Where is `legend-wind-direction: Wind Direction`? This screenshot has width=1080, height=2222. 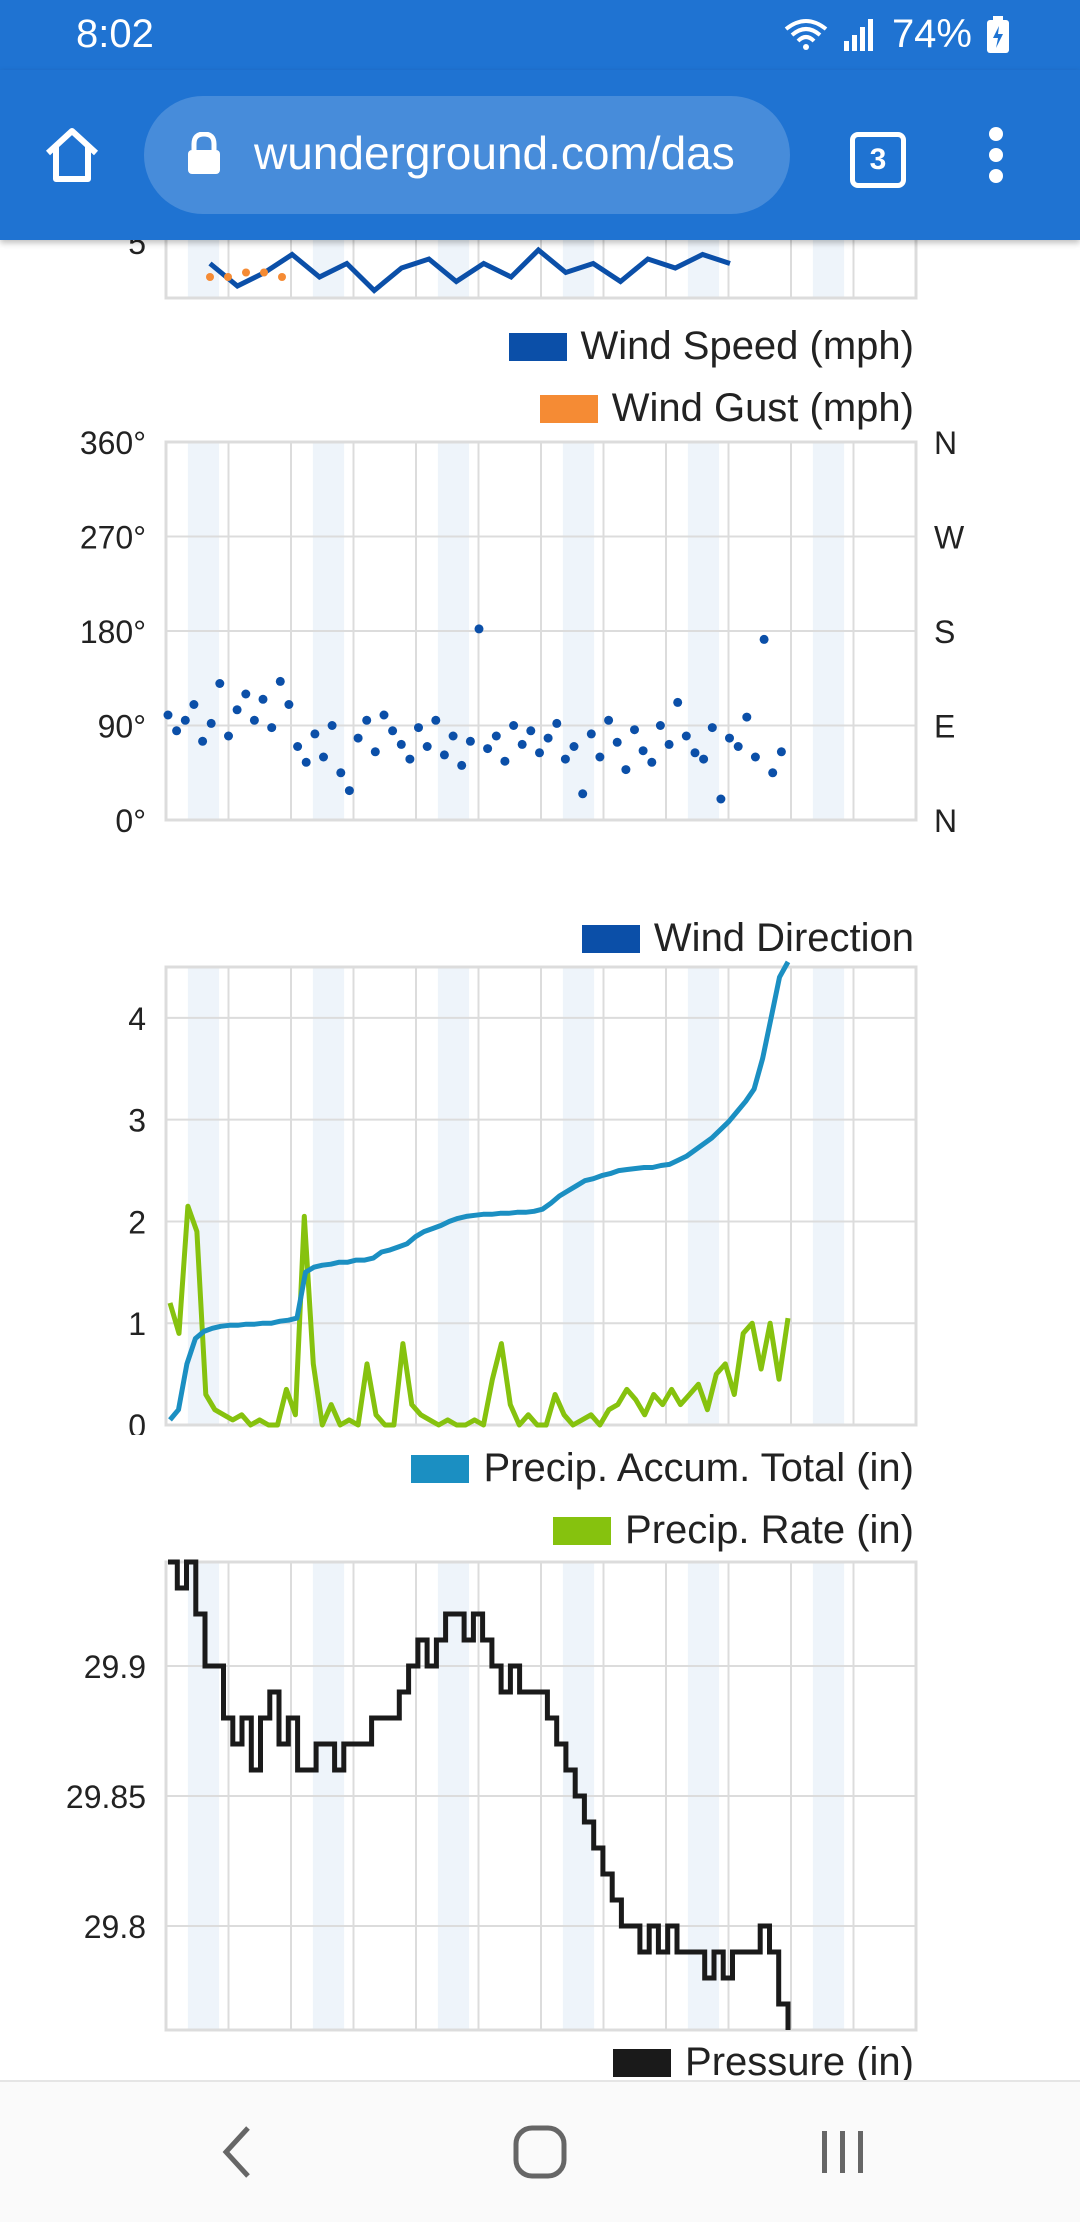
legend-wind-direction: Wind Direction is located at coordinates (747, 938).